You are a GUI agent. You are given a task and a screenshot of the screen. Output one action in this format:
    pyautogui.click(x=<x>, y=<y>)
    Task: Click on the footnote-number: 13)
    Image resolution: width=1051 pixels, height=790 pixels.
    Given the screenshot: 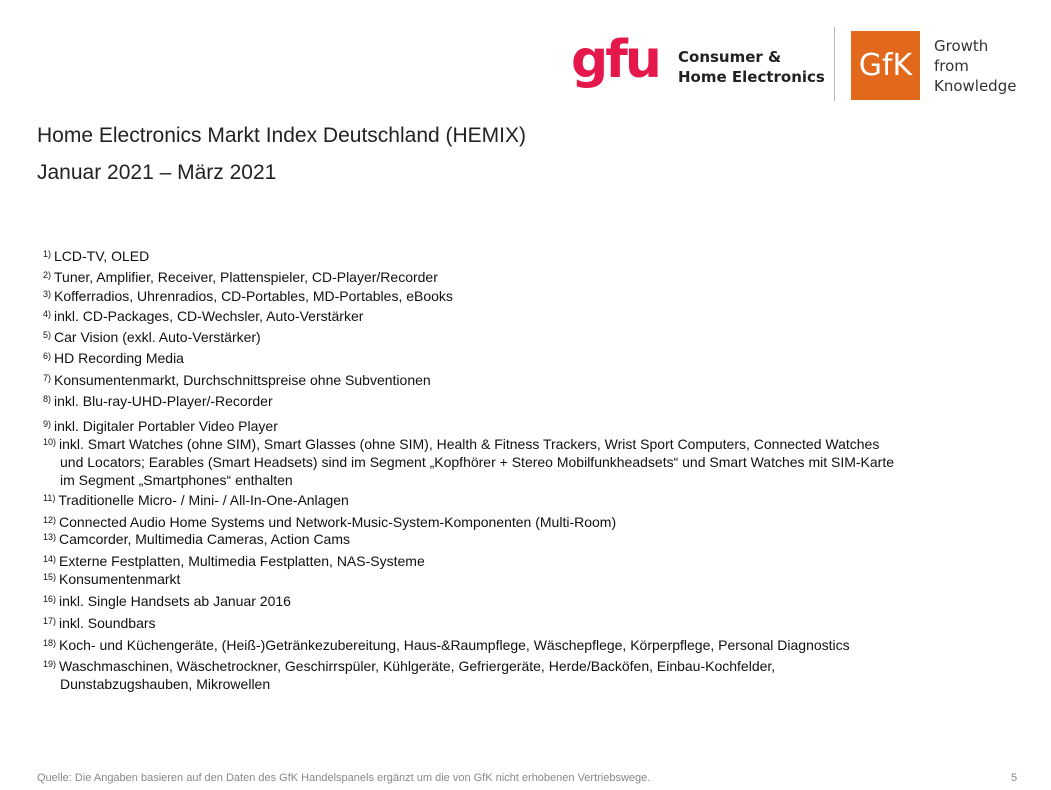 What is the action you would take?
    pyautogui.click(x=50, y=537)
    